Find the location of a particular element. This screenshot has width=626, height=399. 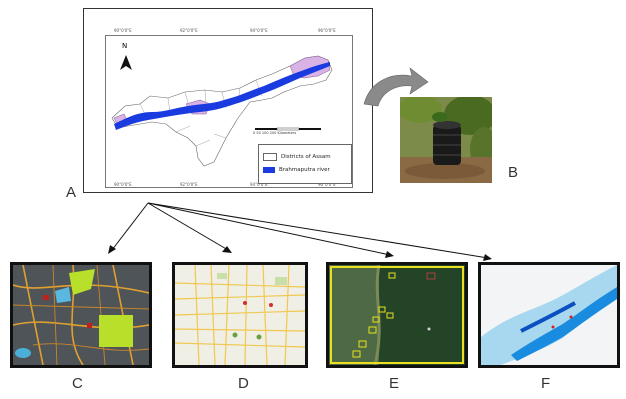

legend-swatch-districts is located at coordinates (270, 157).